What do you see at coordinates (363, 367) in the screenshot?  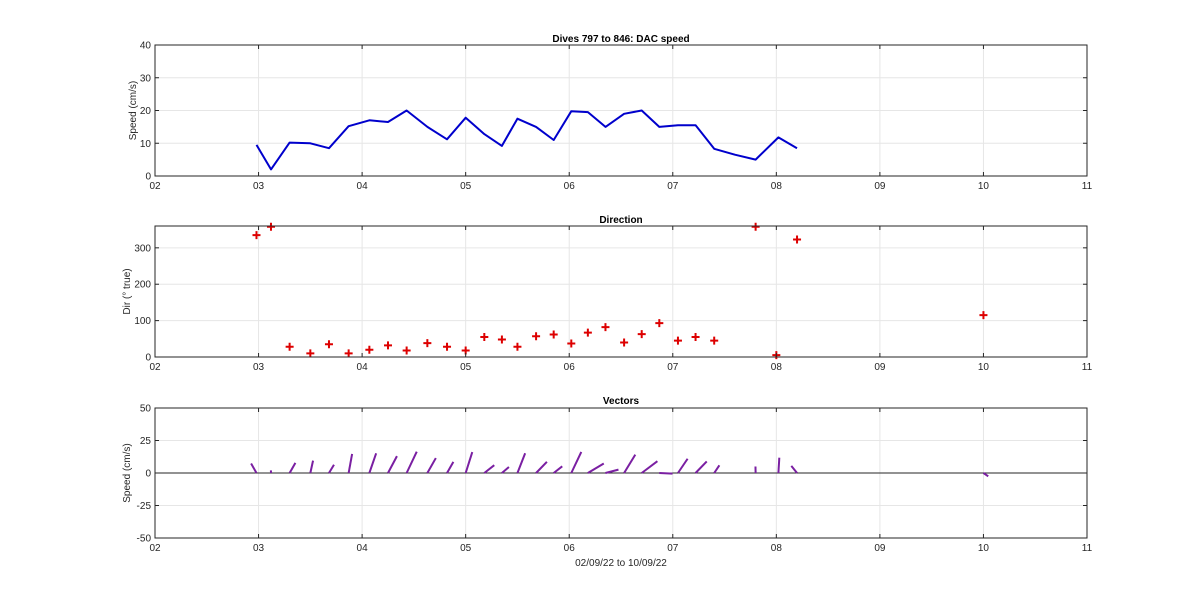 I see `direction-xtick-label: 04` at bounding box center [363, 367].